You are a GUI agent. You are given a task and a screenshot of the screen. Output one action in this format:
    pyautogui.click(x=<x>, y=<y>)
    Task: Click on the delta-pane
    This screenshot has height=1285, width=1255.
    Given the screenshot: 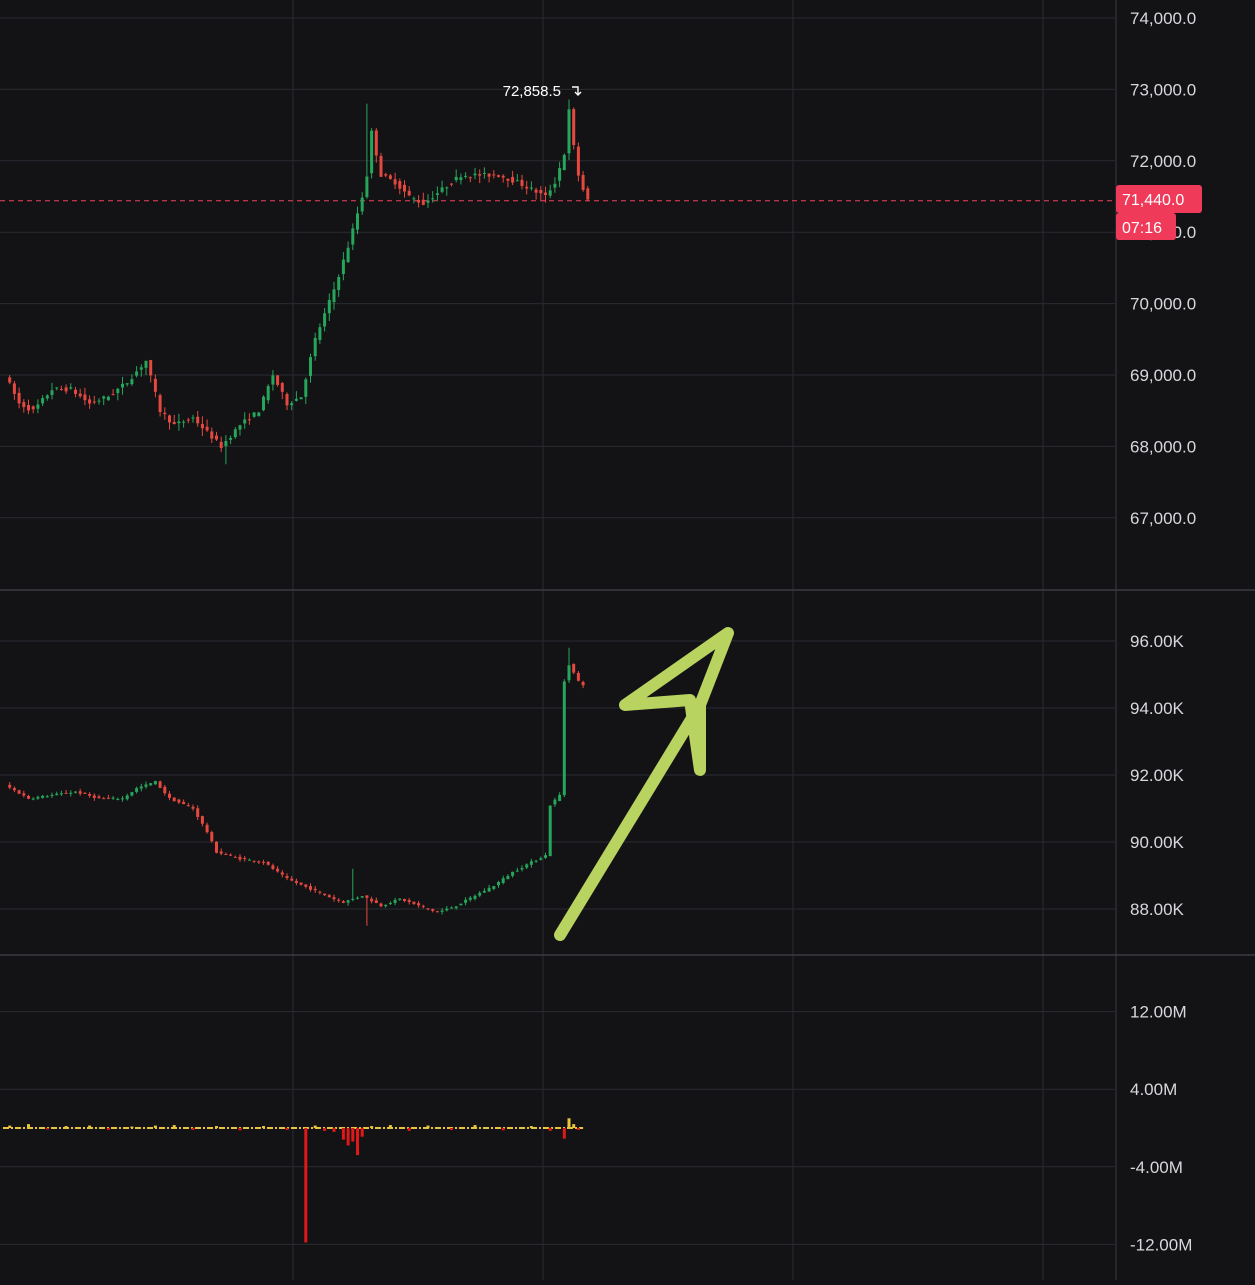 What is the action you would take?
    pyautogui.click(x=293, y=1180)
    